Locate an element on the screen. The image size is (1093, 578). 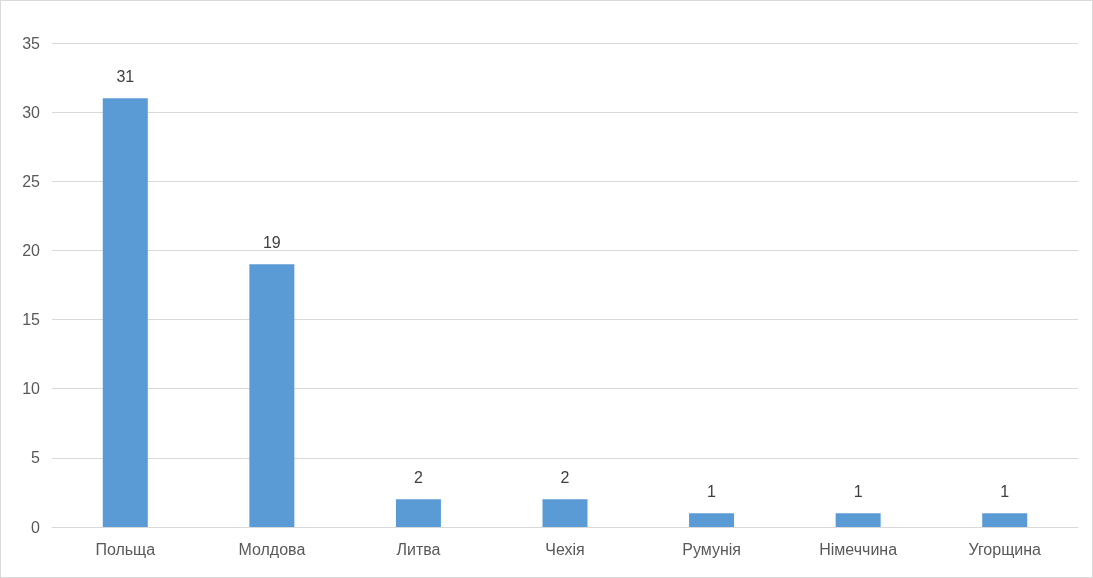
y-tick-label: 0 is located at coordinates (36, 527).